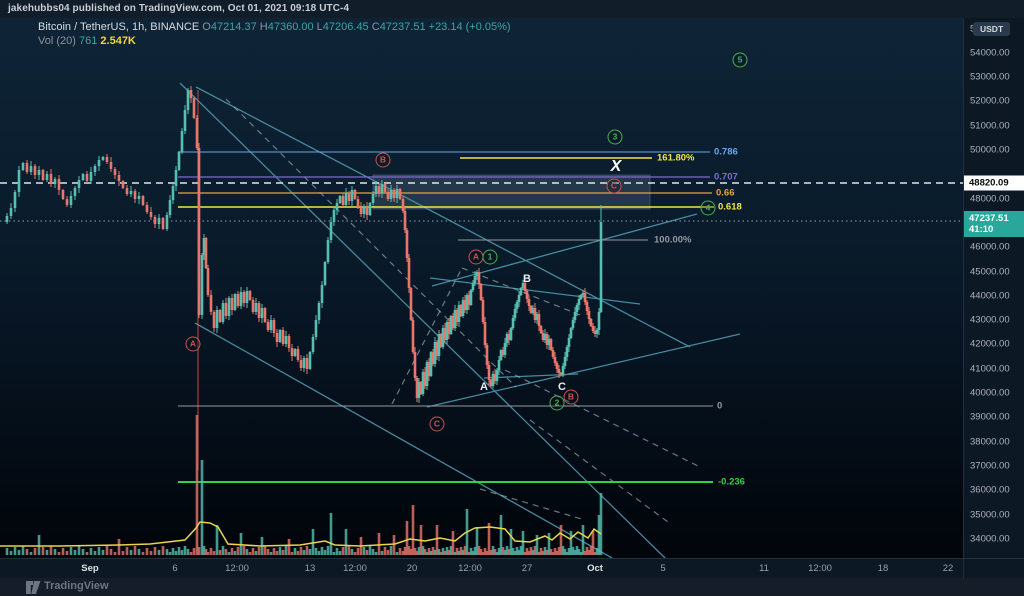 The image size is (1024, 596). I want to click on time-axis-label: 18, so click(883, 568).